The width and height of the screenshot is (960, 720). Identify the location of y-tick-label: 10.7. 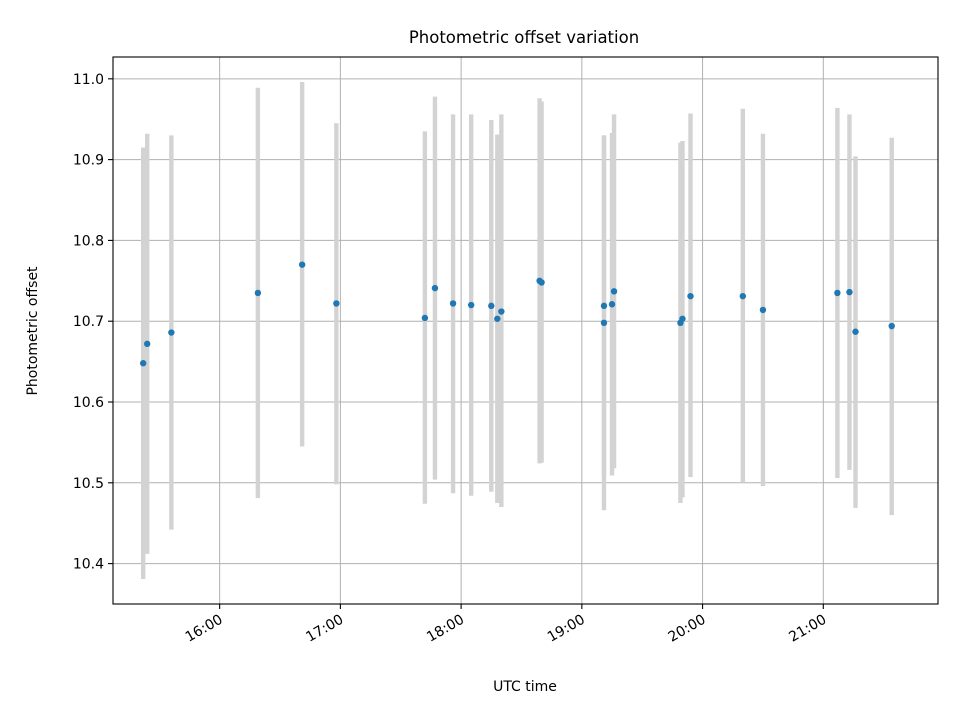
(88, 322).